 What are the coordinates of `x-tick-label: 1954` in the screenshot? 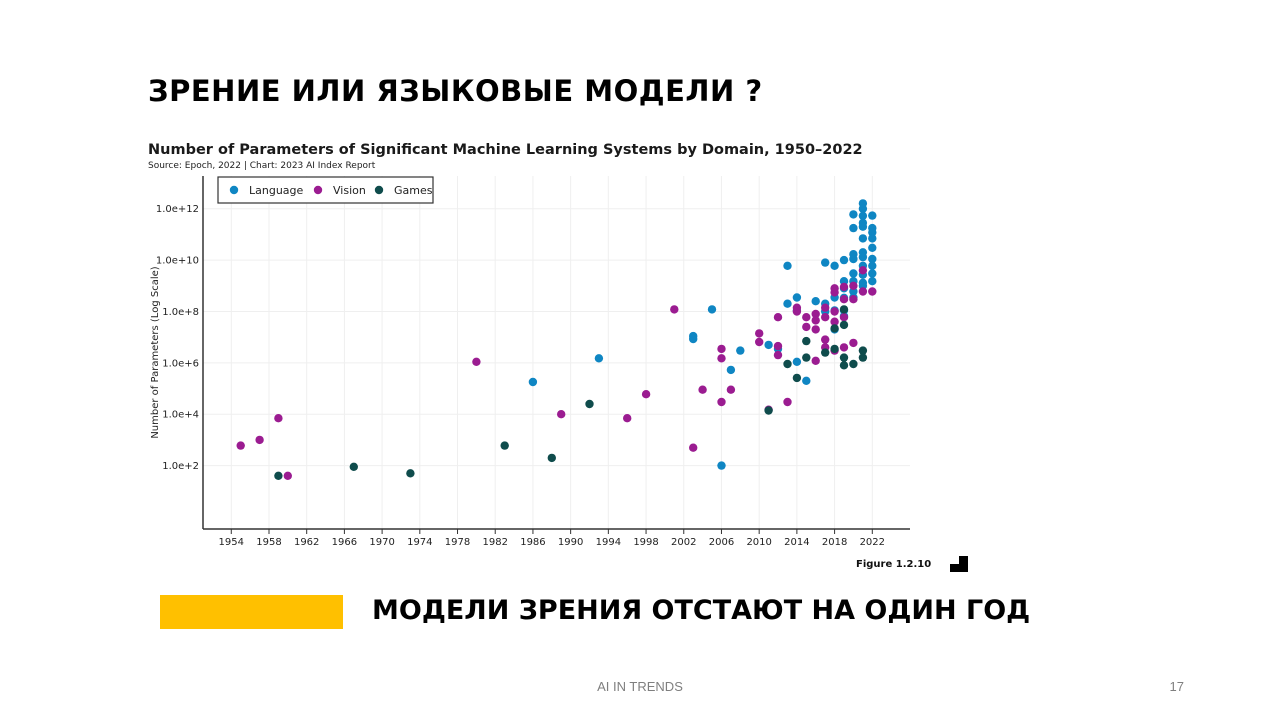 It's located at (231, 542).